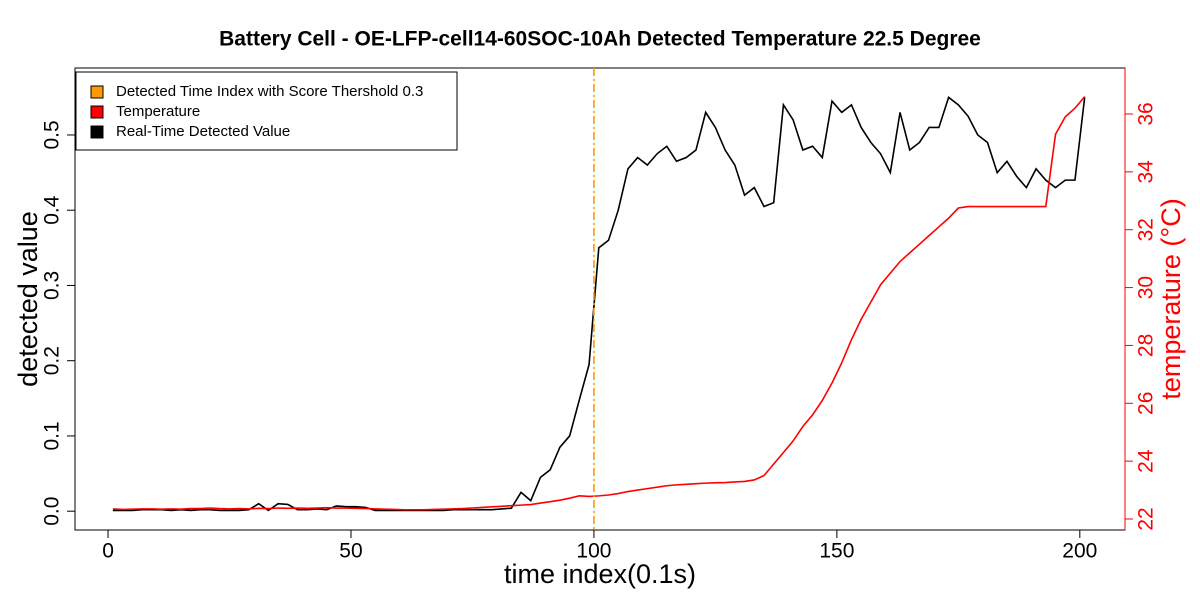 Image resolution: width=1200 pixels, height=600 pixels. What do you see at coordinates (52, 134) in the screenshot?
I see `y-tick-label: 0.5` at bounding box center [52, 134].